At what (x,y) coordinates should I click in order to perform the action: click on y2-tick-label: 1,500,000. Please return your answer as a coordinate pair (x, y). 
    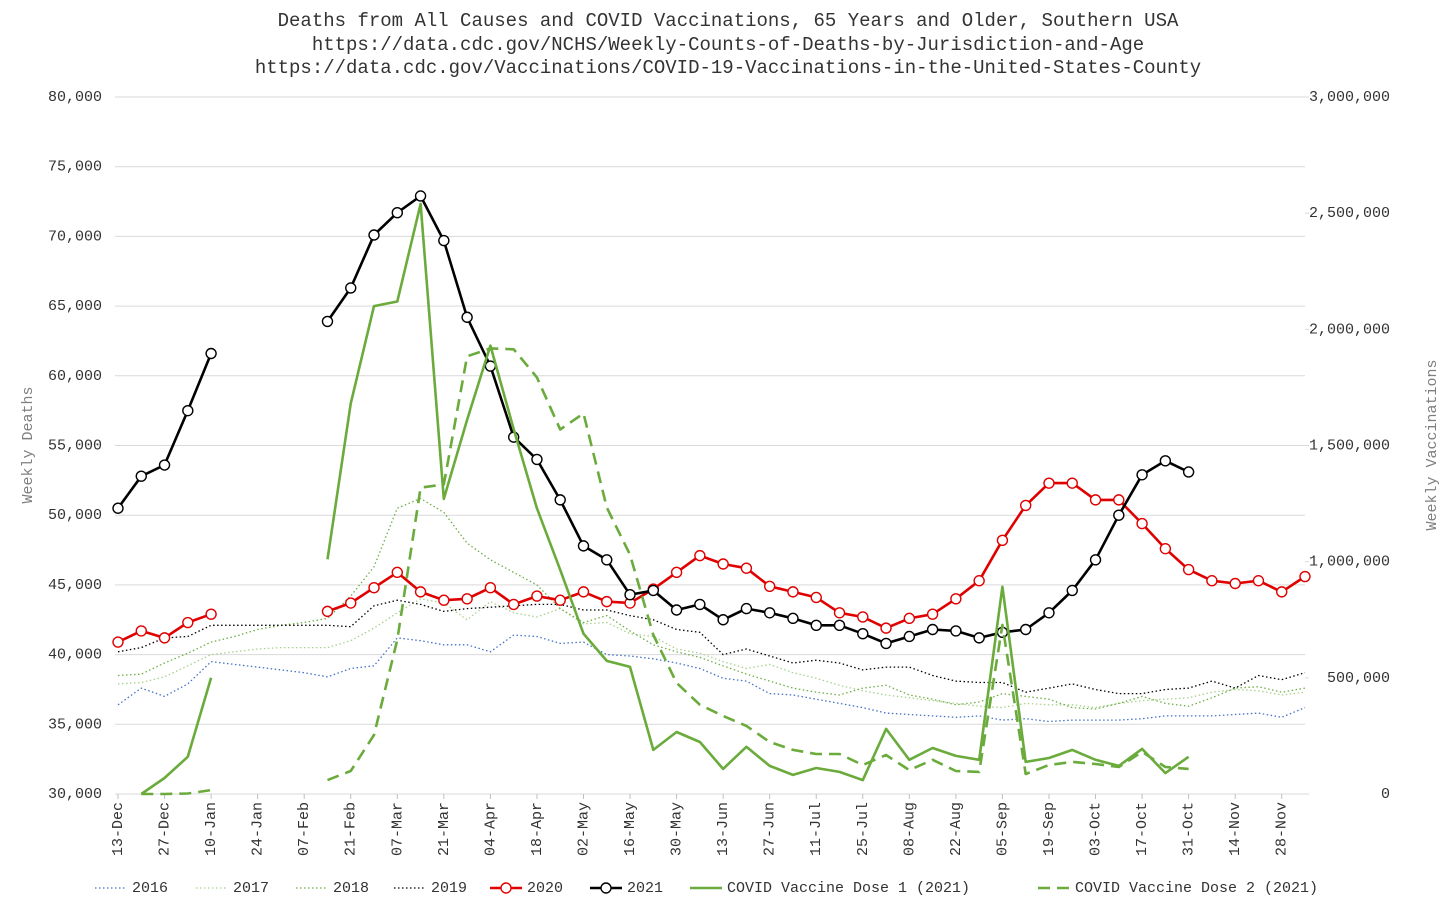
    Looking at the image, I should click on (1349, 445).